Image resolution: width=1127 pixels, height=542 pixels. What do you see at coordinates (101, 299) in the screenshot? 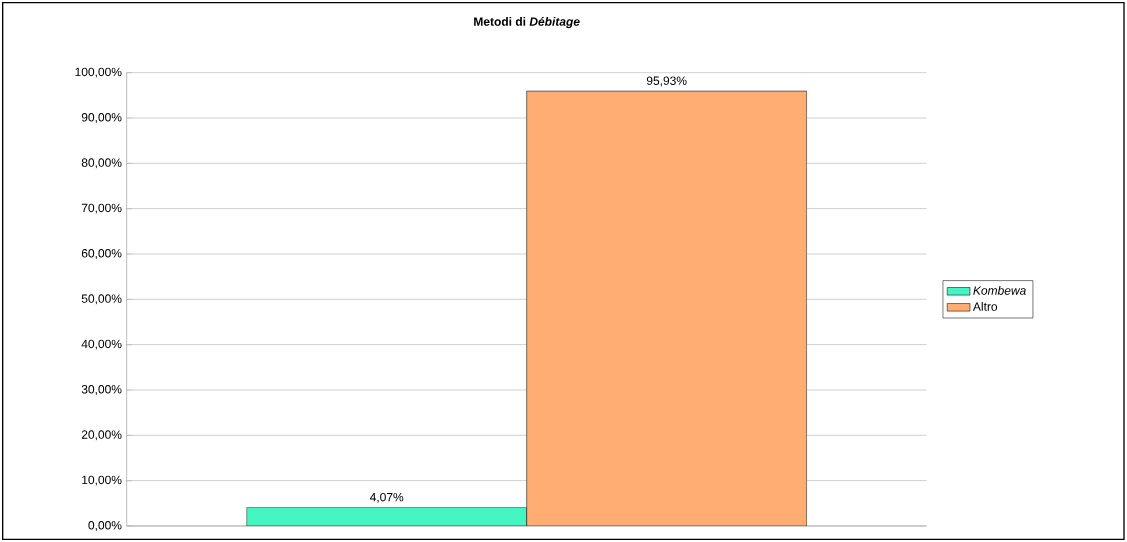
I see `y-tick-label: 50,00%` at bounding box center [101, 299].